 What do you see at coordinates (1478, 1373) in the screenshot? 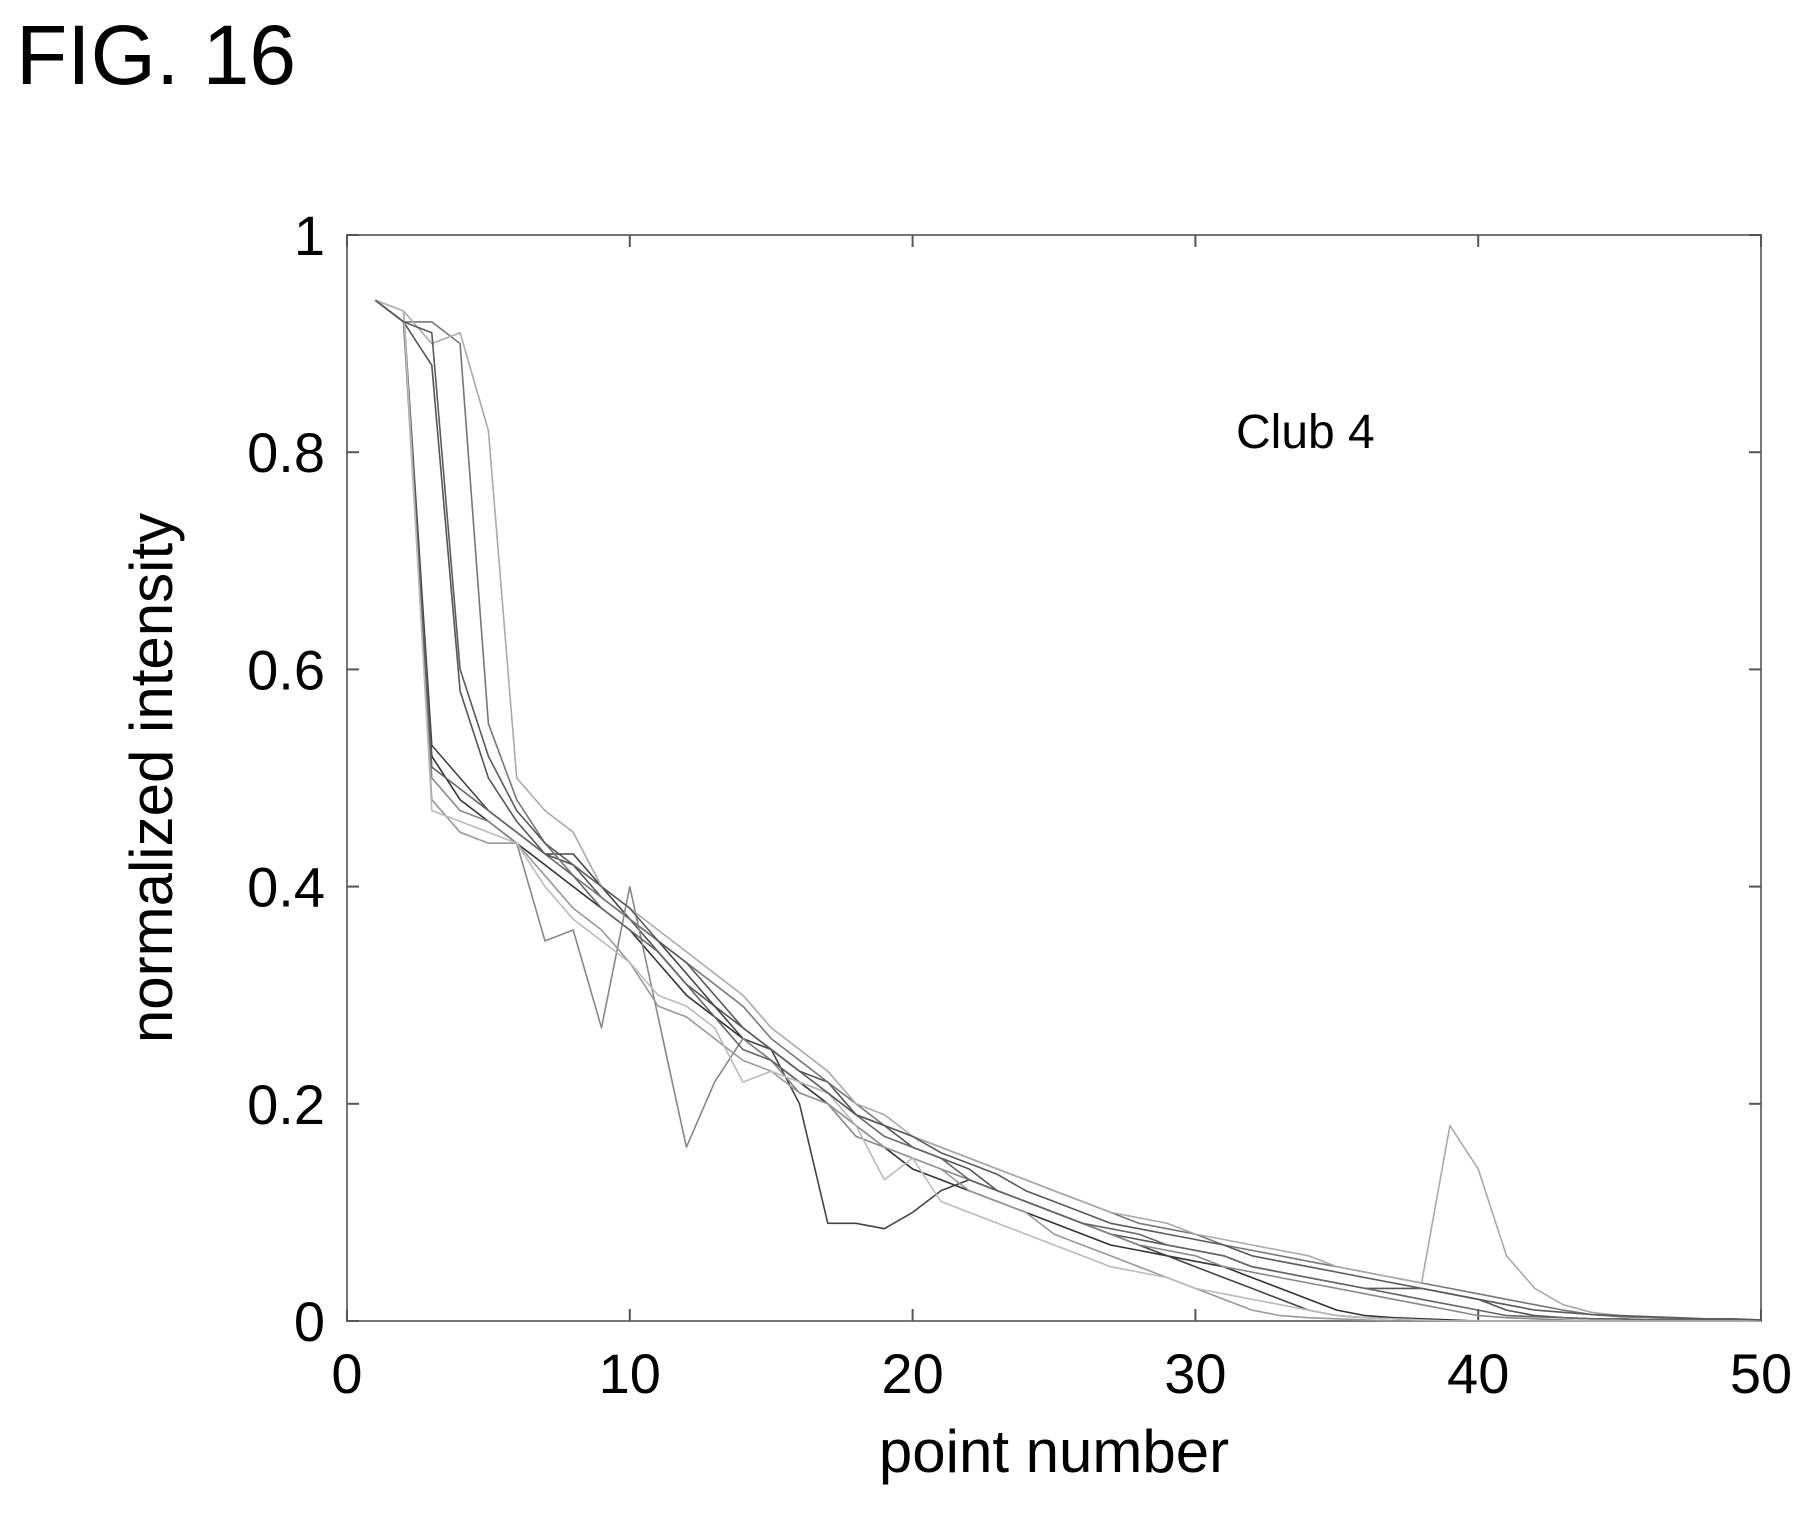
I see `x-tick-label: 40` at bounding box center [1478, 1373].